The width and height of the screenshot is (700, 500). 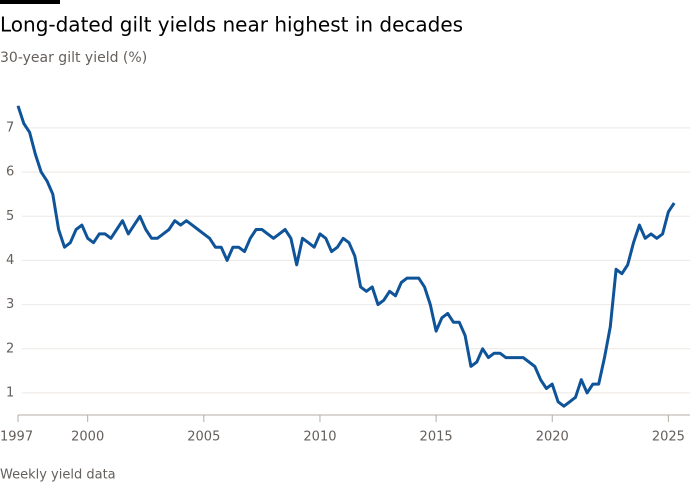 I want to click on x-tick-label: 2025, so click(x=668, y=437).